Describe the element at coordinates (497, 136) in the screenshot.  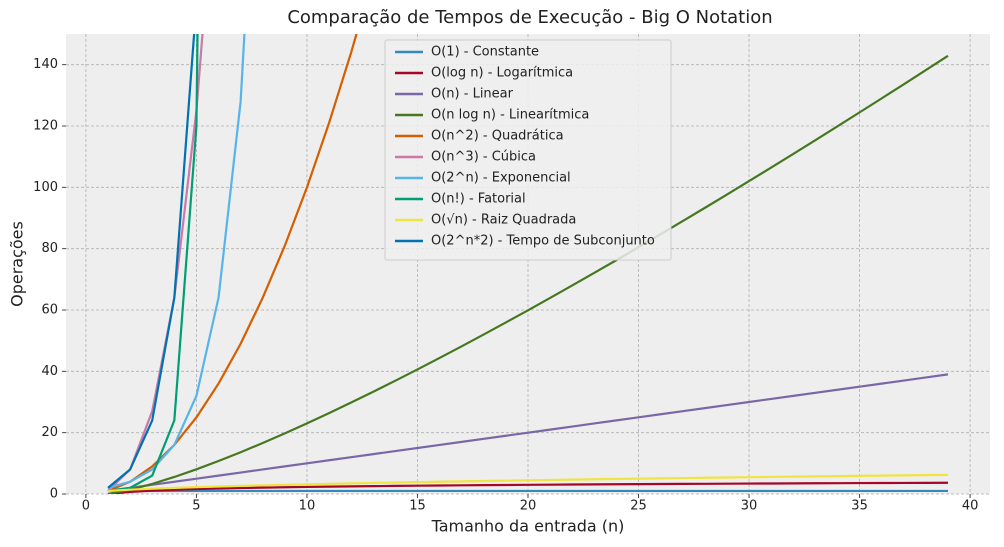
I see `legend-label: O(n^2) - Quadrática` at that location.